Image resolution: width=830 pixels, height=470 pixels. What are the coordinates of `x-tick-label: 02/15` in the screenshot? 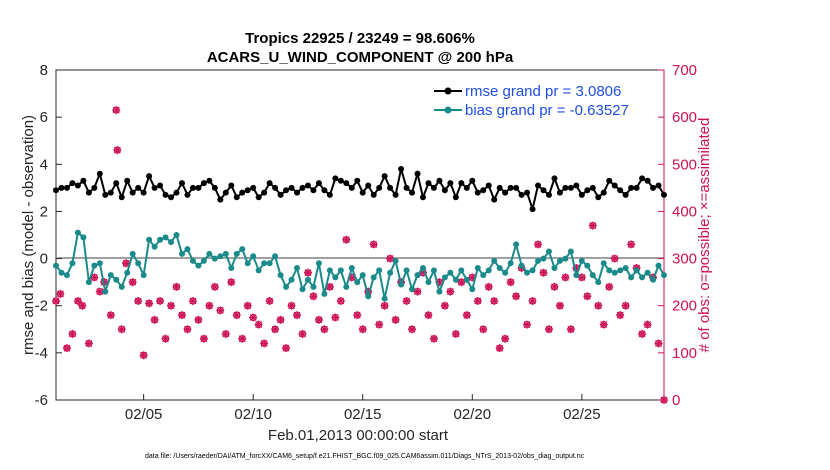 It's located at (363, 414).